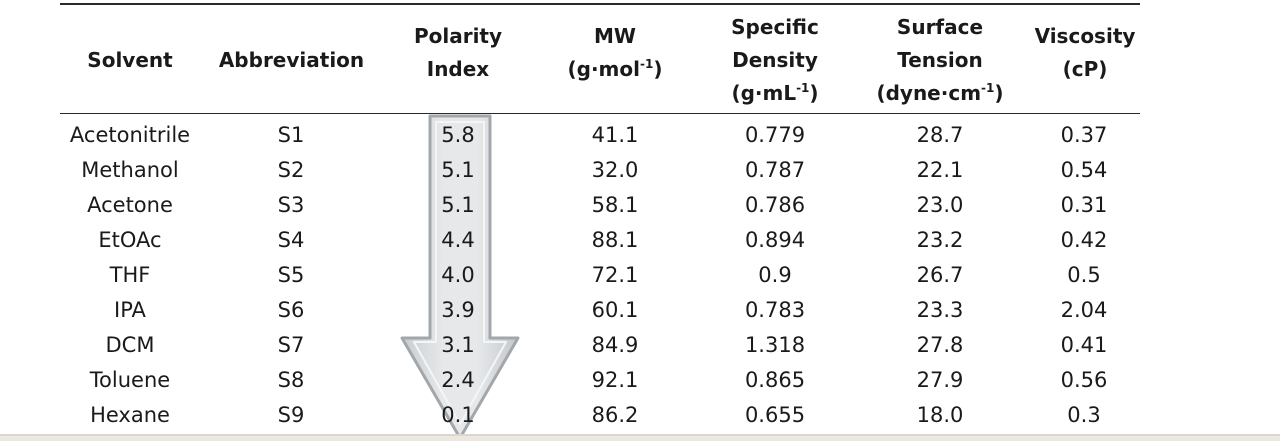 This screenshot has height=441, width=1280. I want to click on cell-solvent: Acetonitrile, so click(130, 135).